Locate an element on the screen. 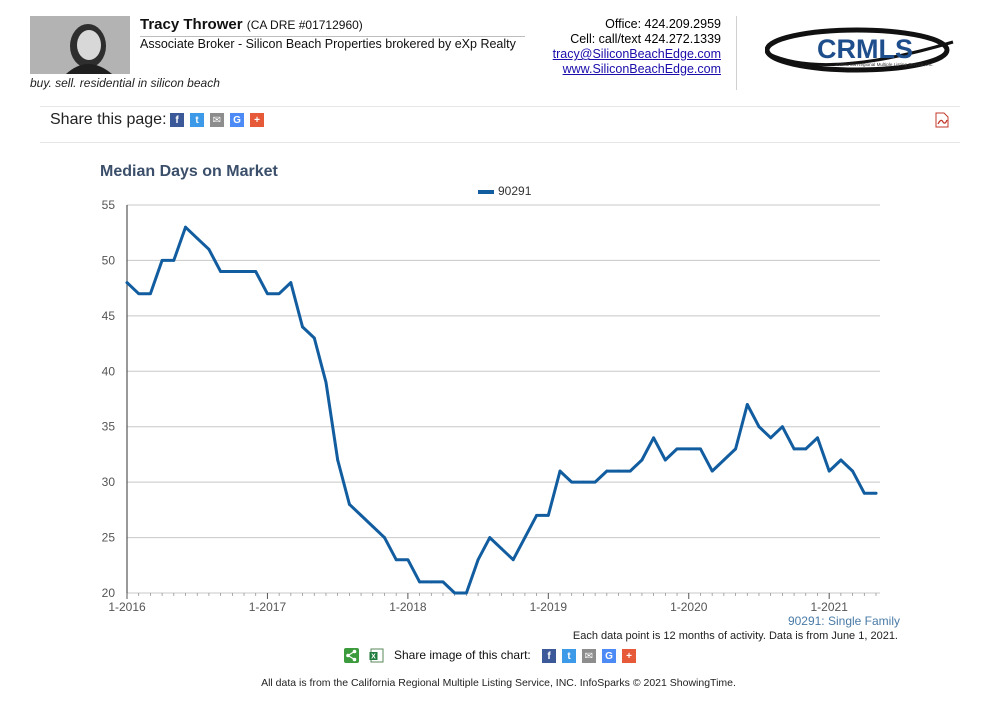 This screenshot has height=706, width=997. y-tick-label: 45 is located at coordinates (109, 316).